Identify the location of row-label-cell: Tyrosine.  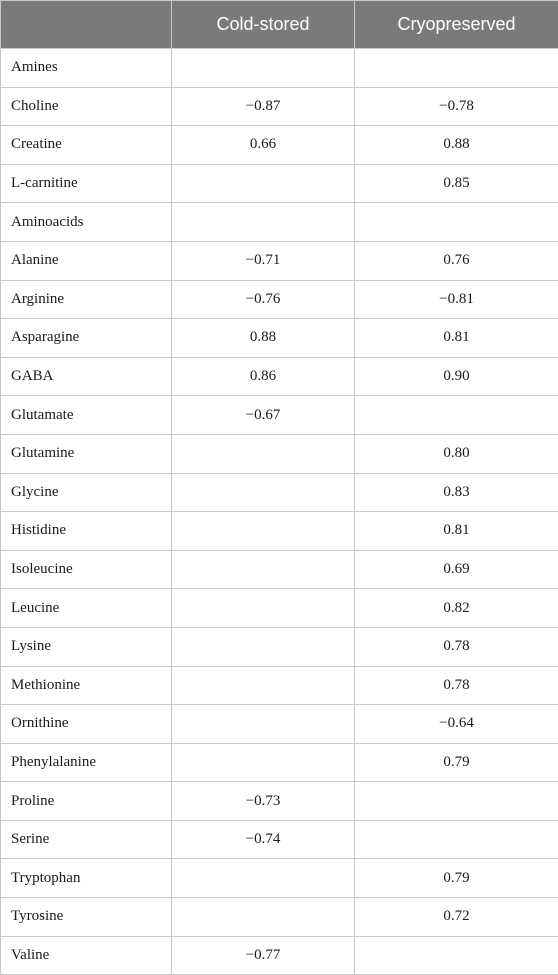
(86, 917).